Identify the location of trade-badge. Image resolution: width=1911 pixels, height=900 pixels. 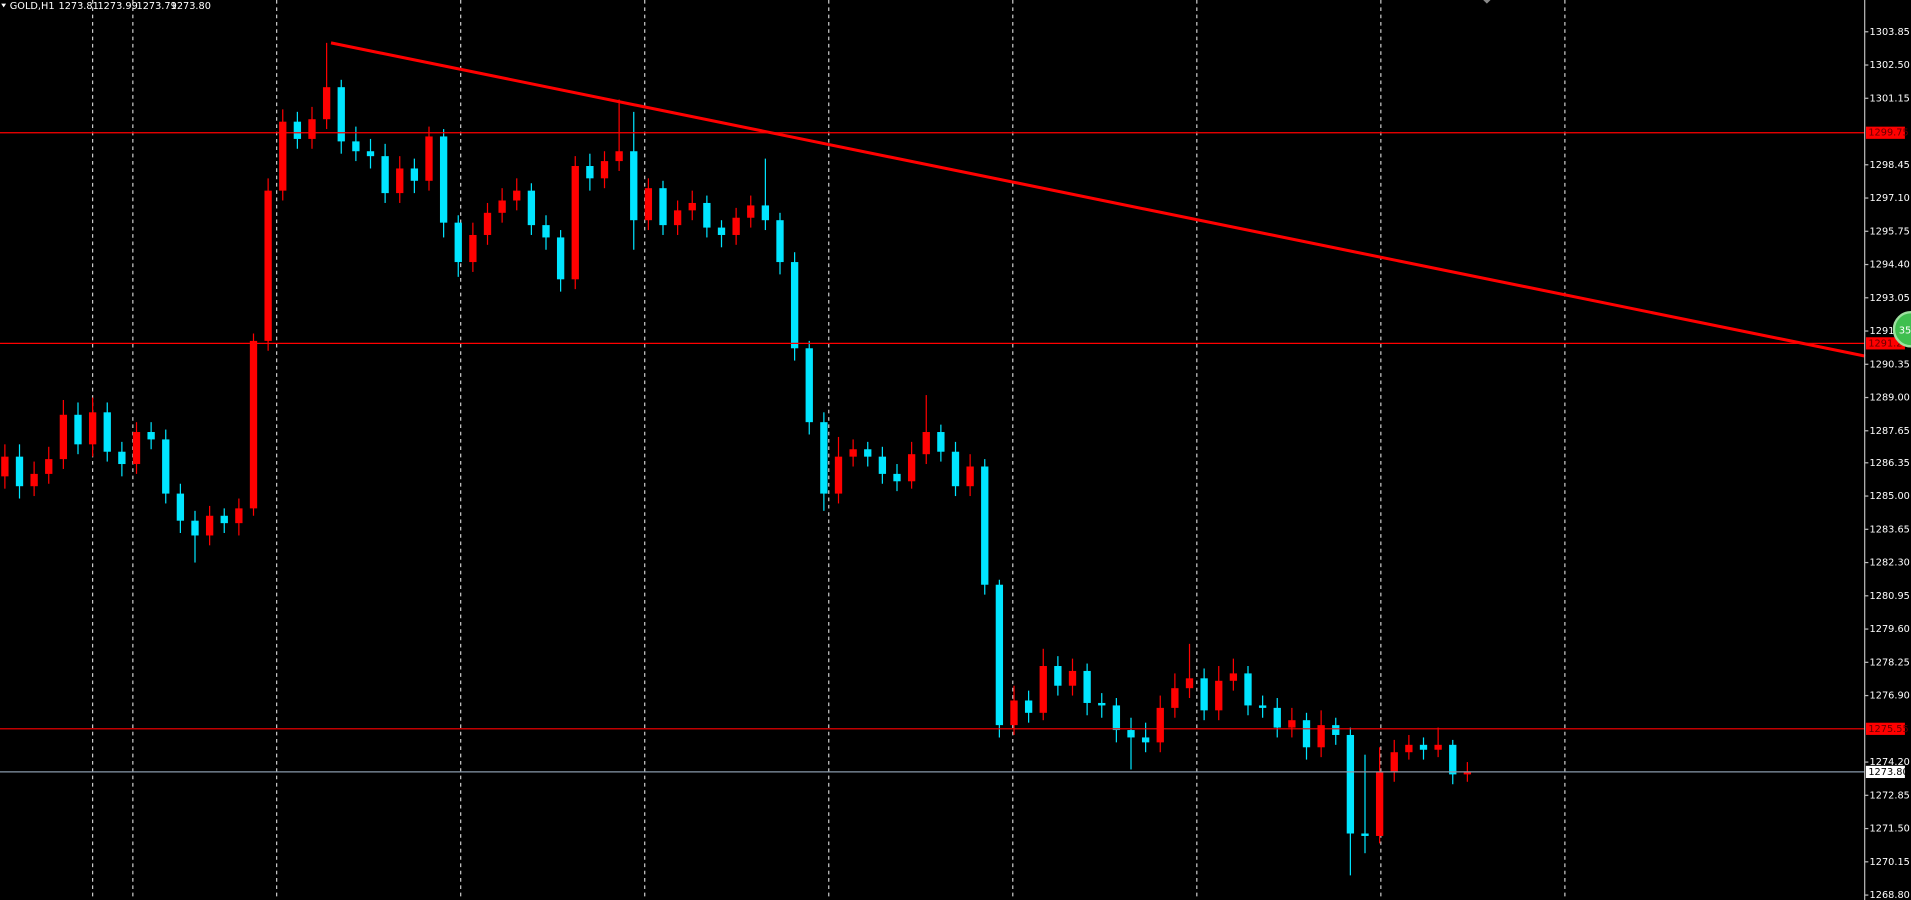
(1901, 329).